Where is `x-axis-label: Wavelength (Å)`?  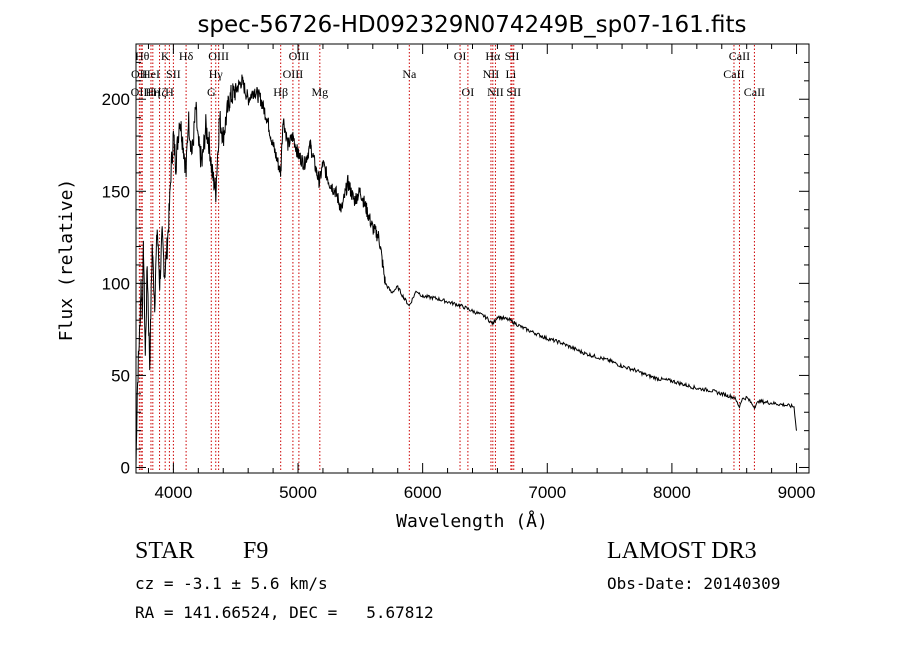 x-axis-label: Wavelength (Å) is located at coordinates (472, 521).